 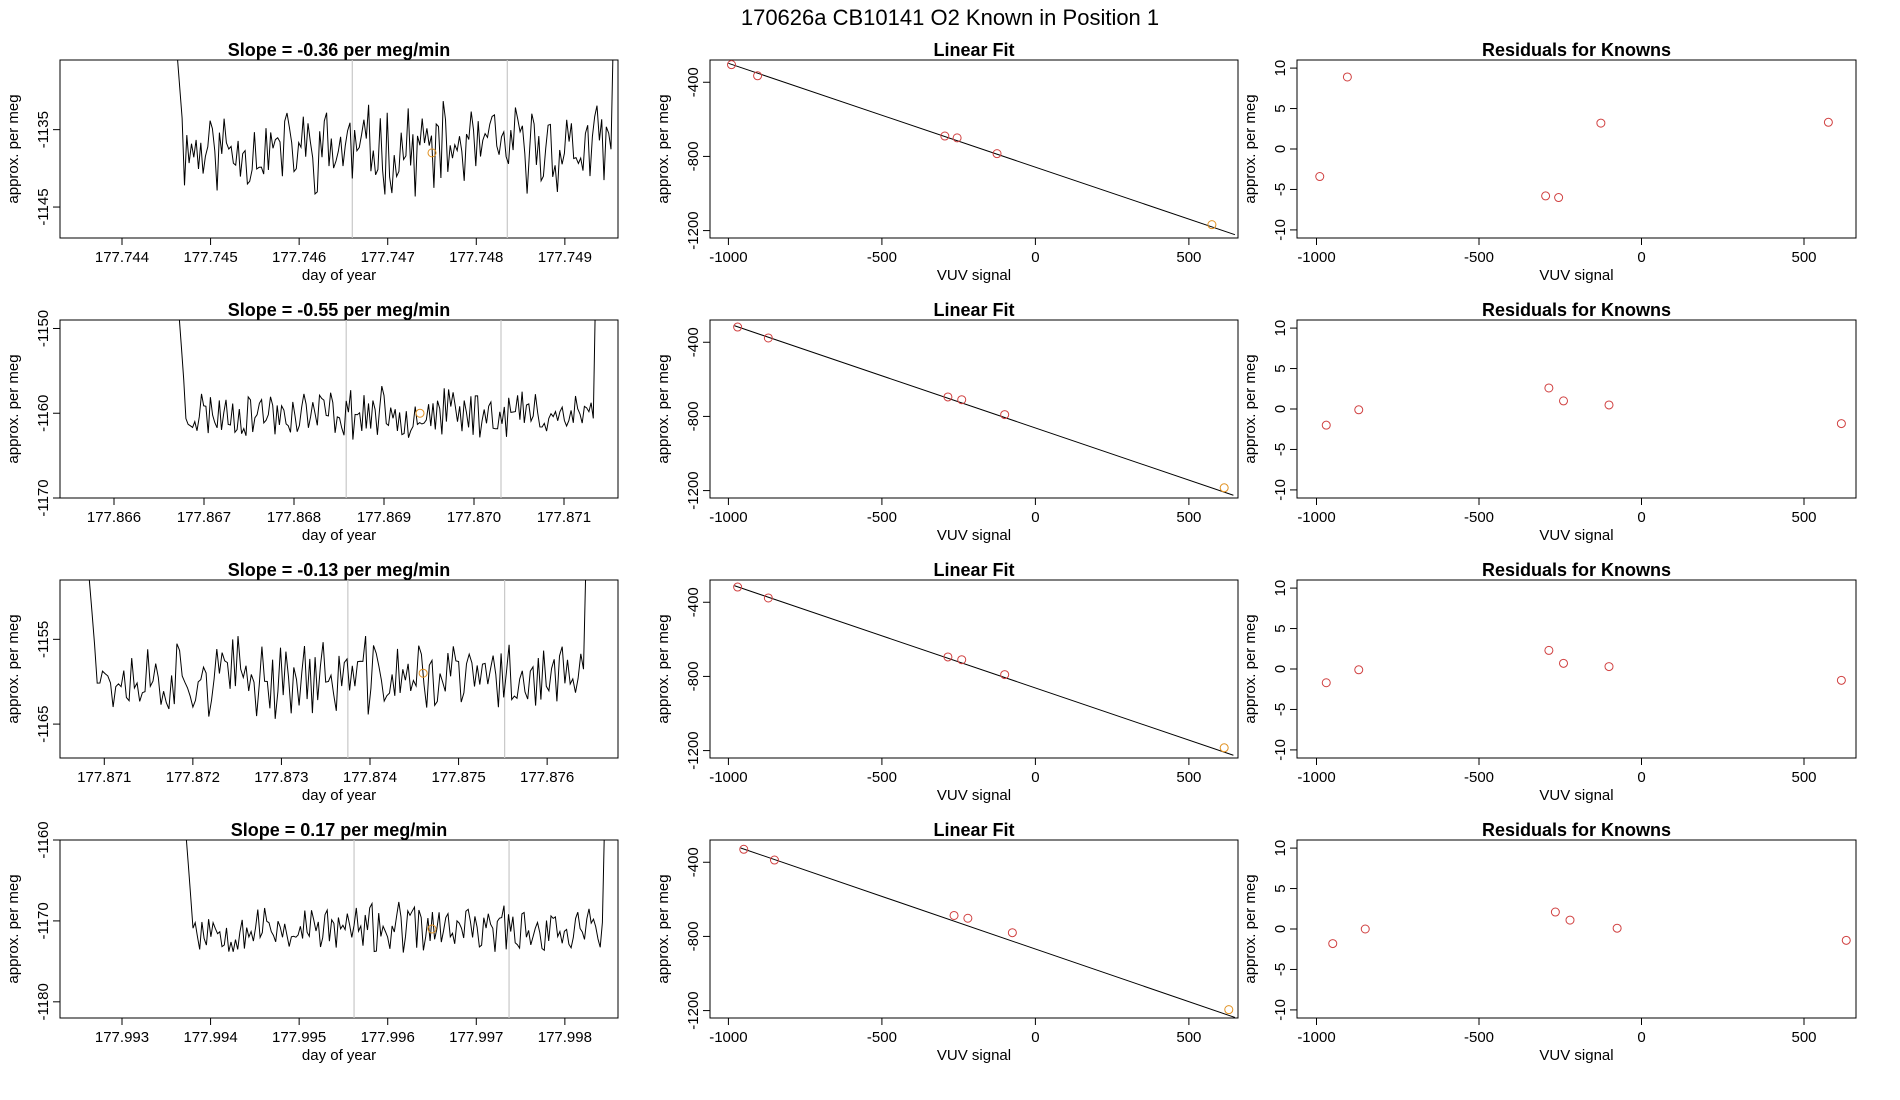 I want to click on x-tick-label: 177.997, so click(x=476, y=1037).